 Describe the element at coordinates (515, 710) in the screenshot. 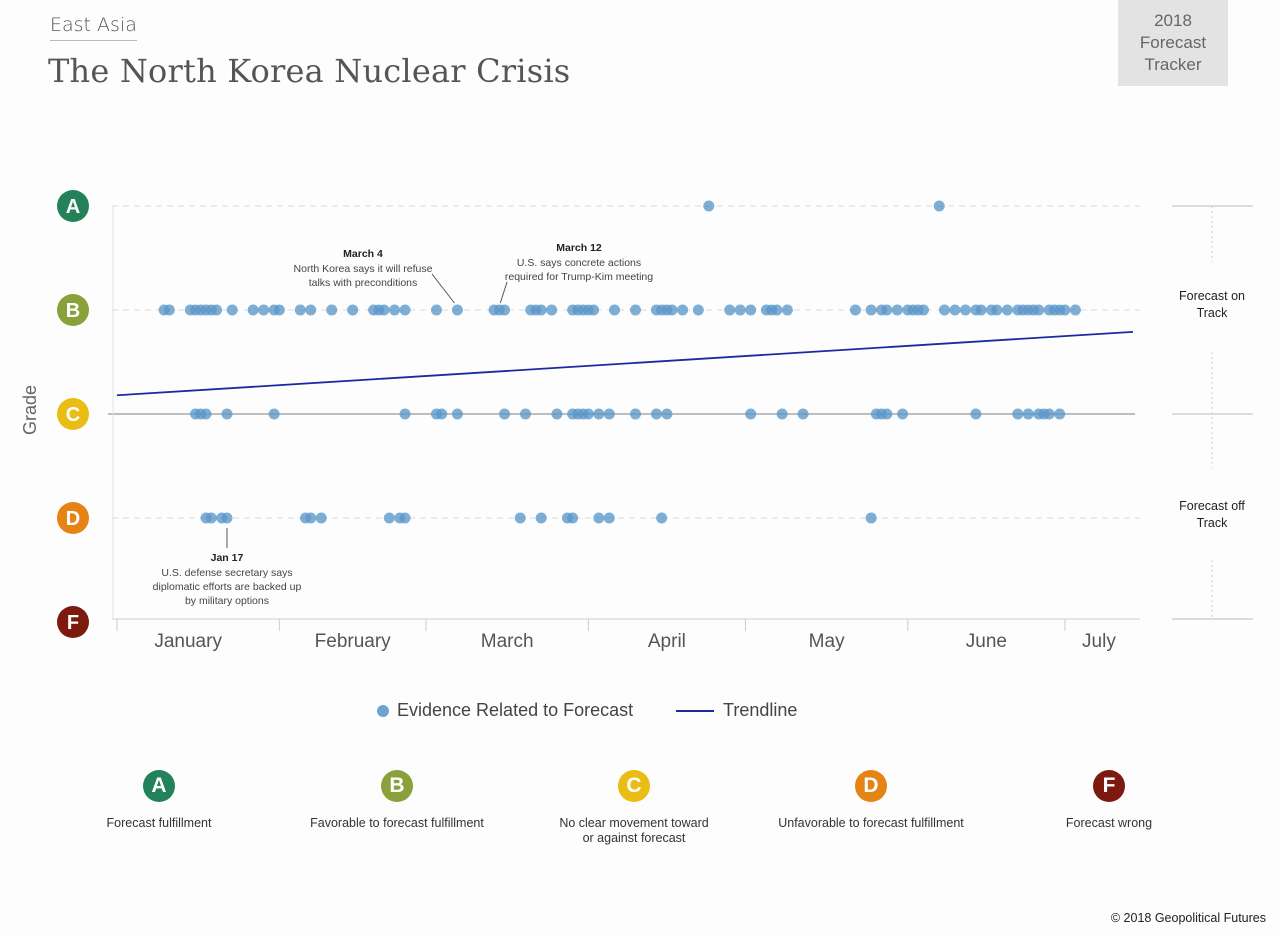

I see `legend-evidence-label: Evidence Related to Forecast` at that location.